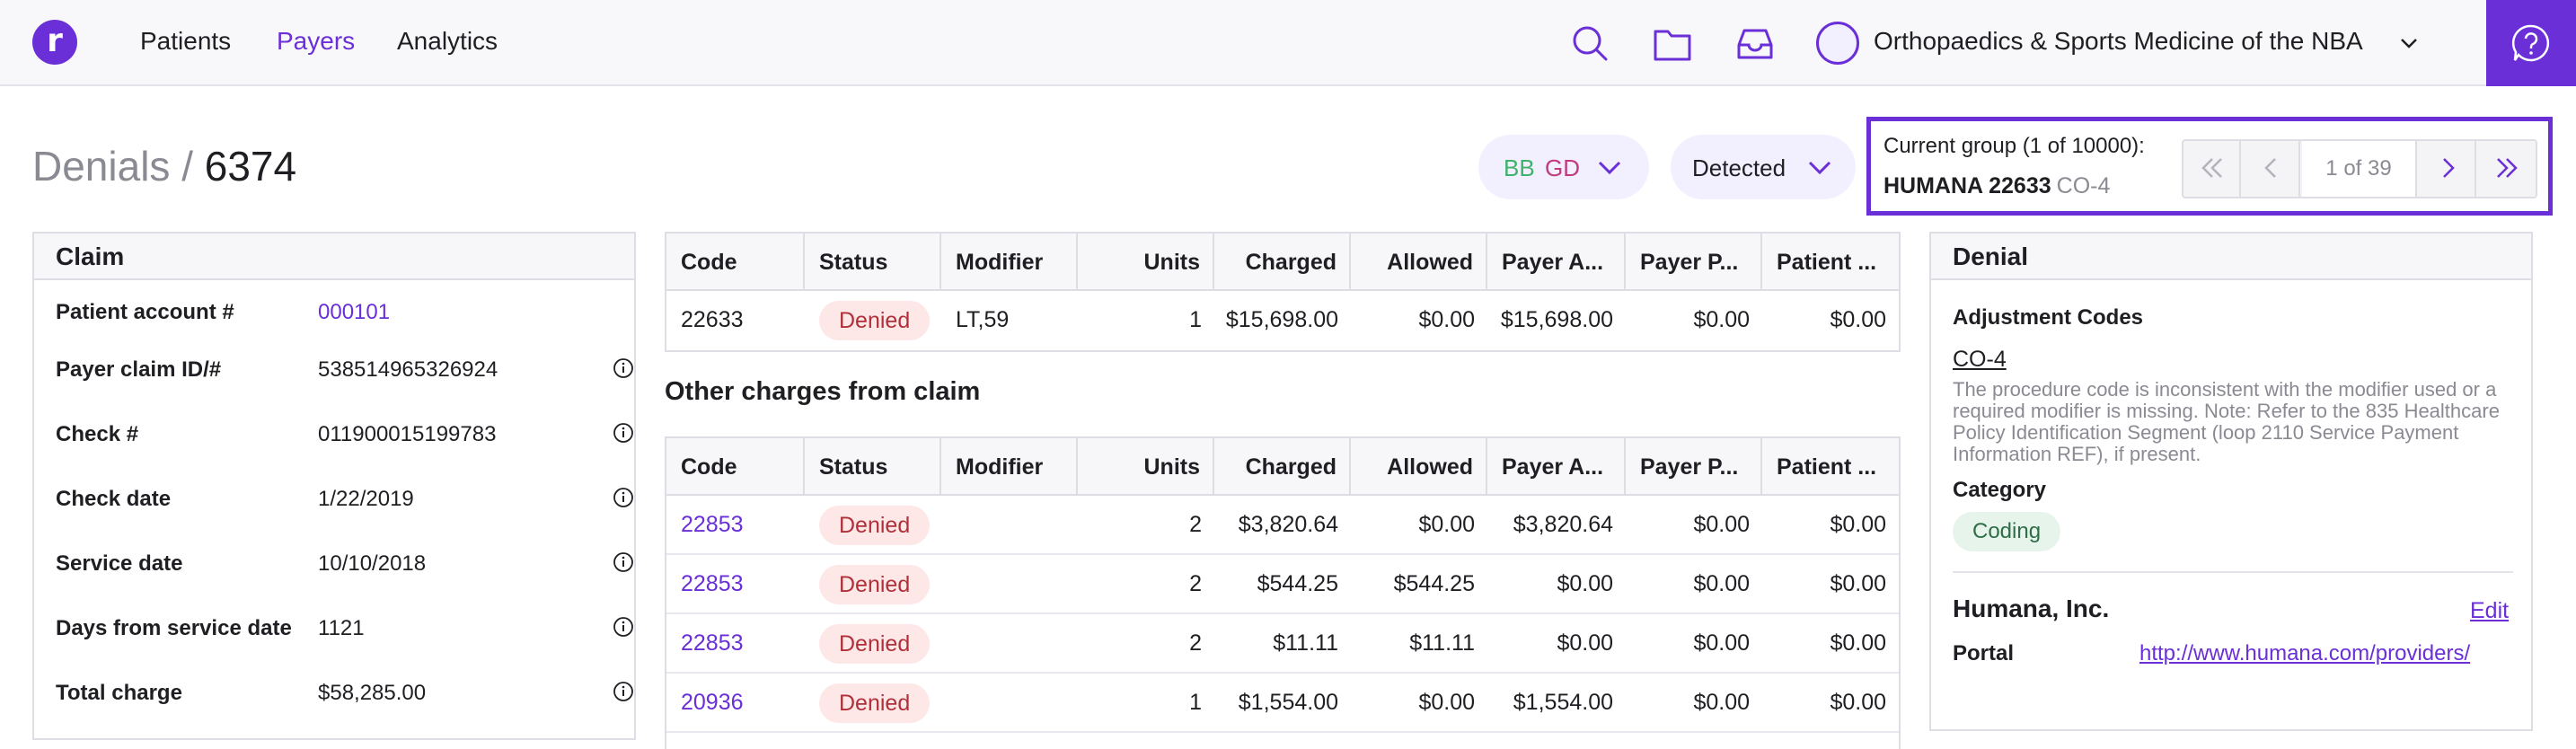 This screenshot has height=749, width=2576. What do you see at coordinates (366, 499) in the screenshot?
I see `field-value: 1/22/2019` at bounding box center [366, 499].